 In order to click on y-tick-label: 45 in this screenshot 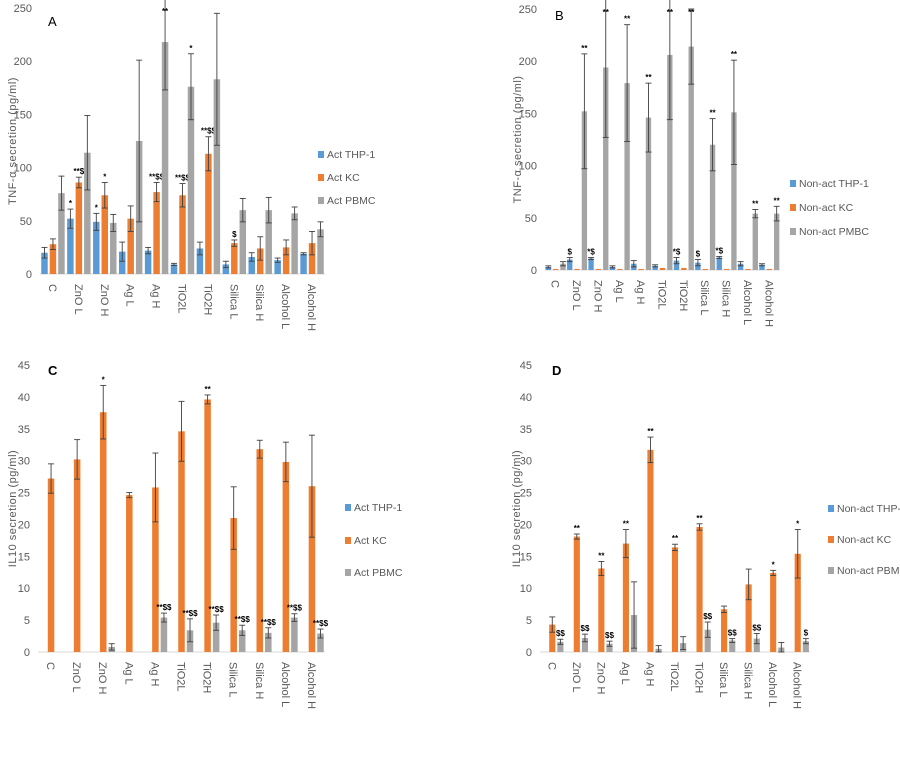, I will do `click(526, 366)`.